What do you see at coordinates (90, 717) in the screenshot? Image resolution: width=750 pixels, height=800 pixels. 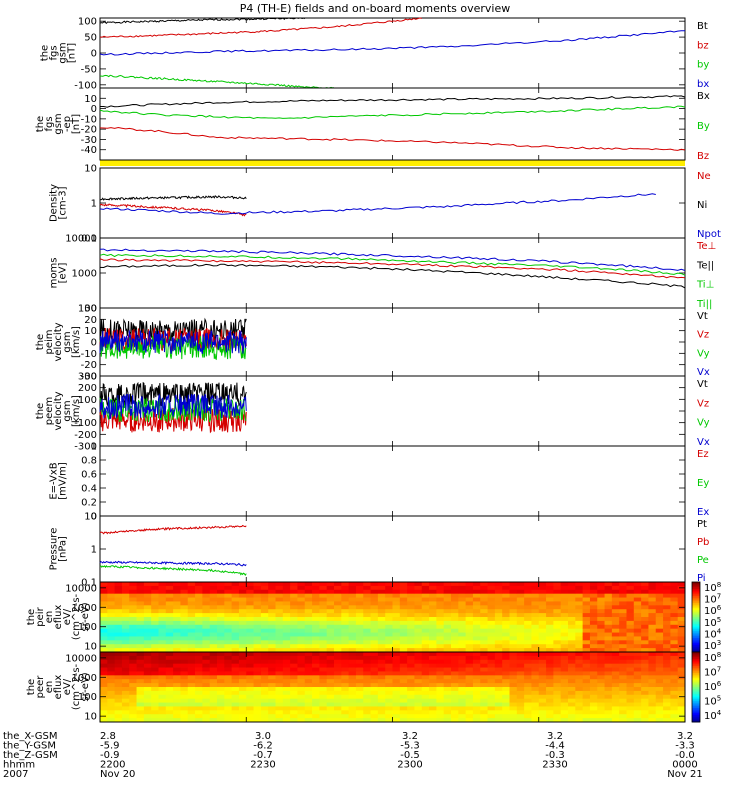 I see `y-tick-label: 10` at bounding box center [90, 717].